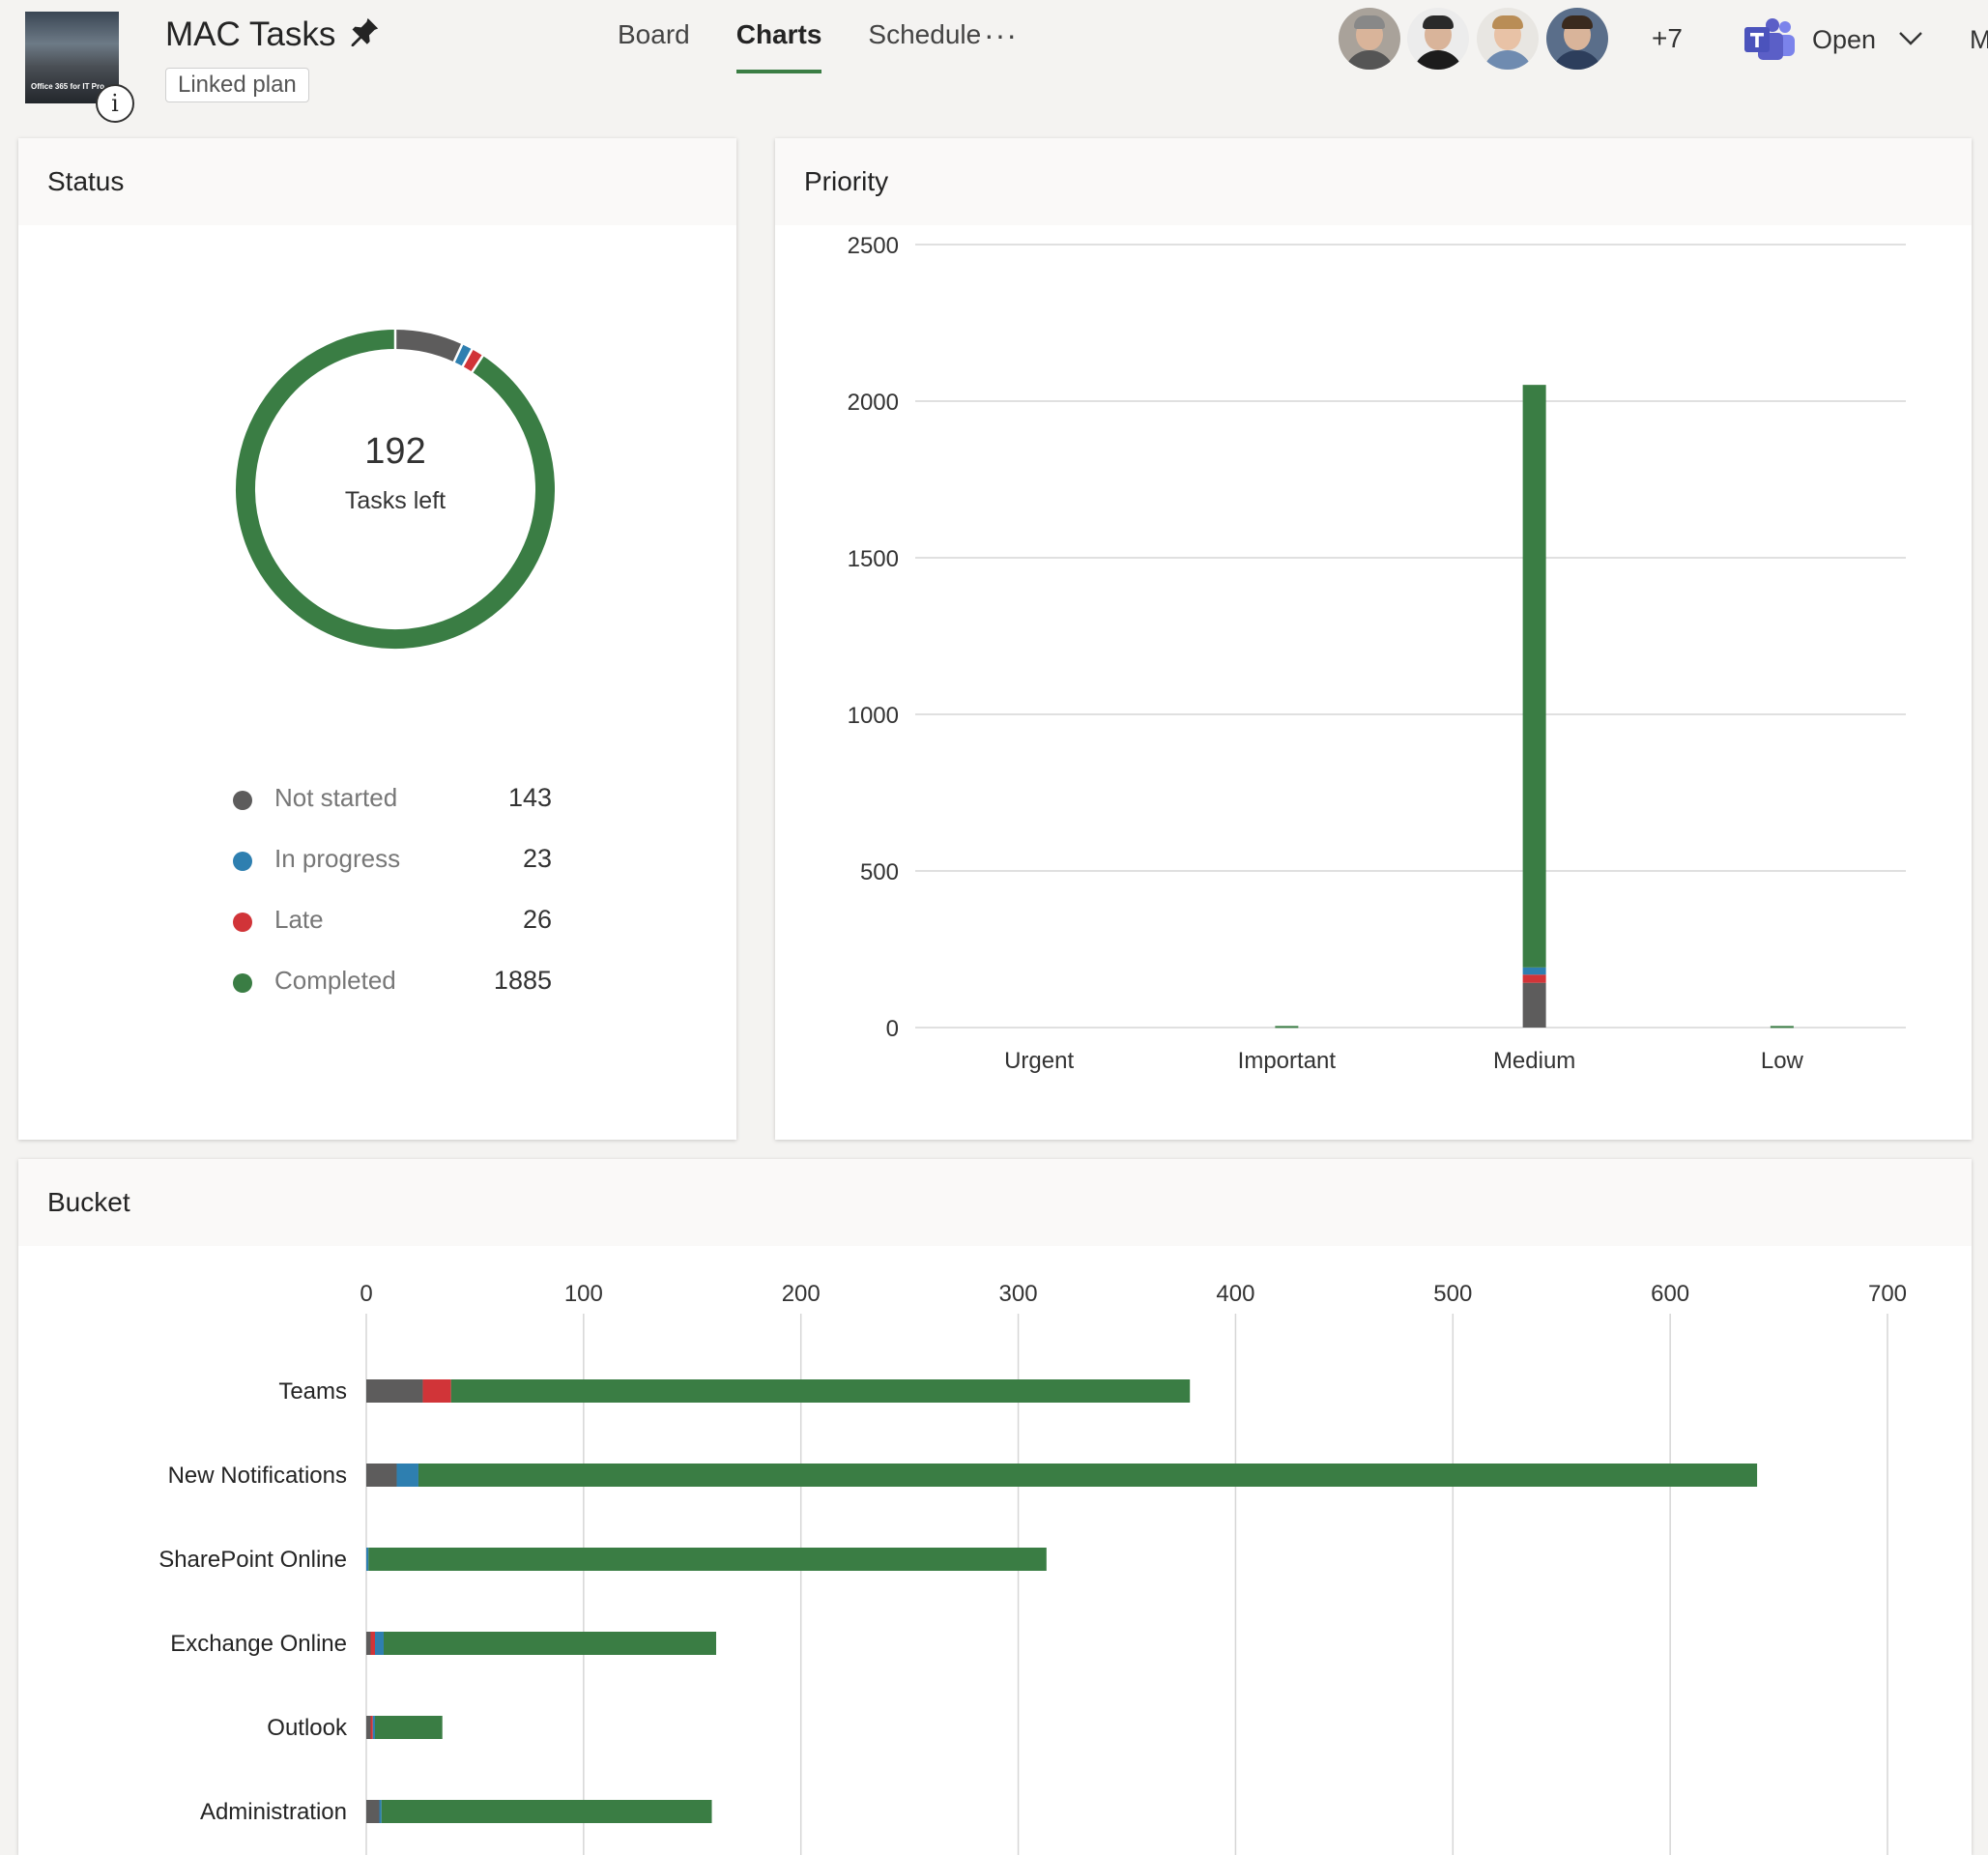  I want to click on bucket-x-tick-label: 600, so click(1670, 1294).